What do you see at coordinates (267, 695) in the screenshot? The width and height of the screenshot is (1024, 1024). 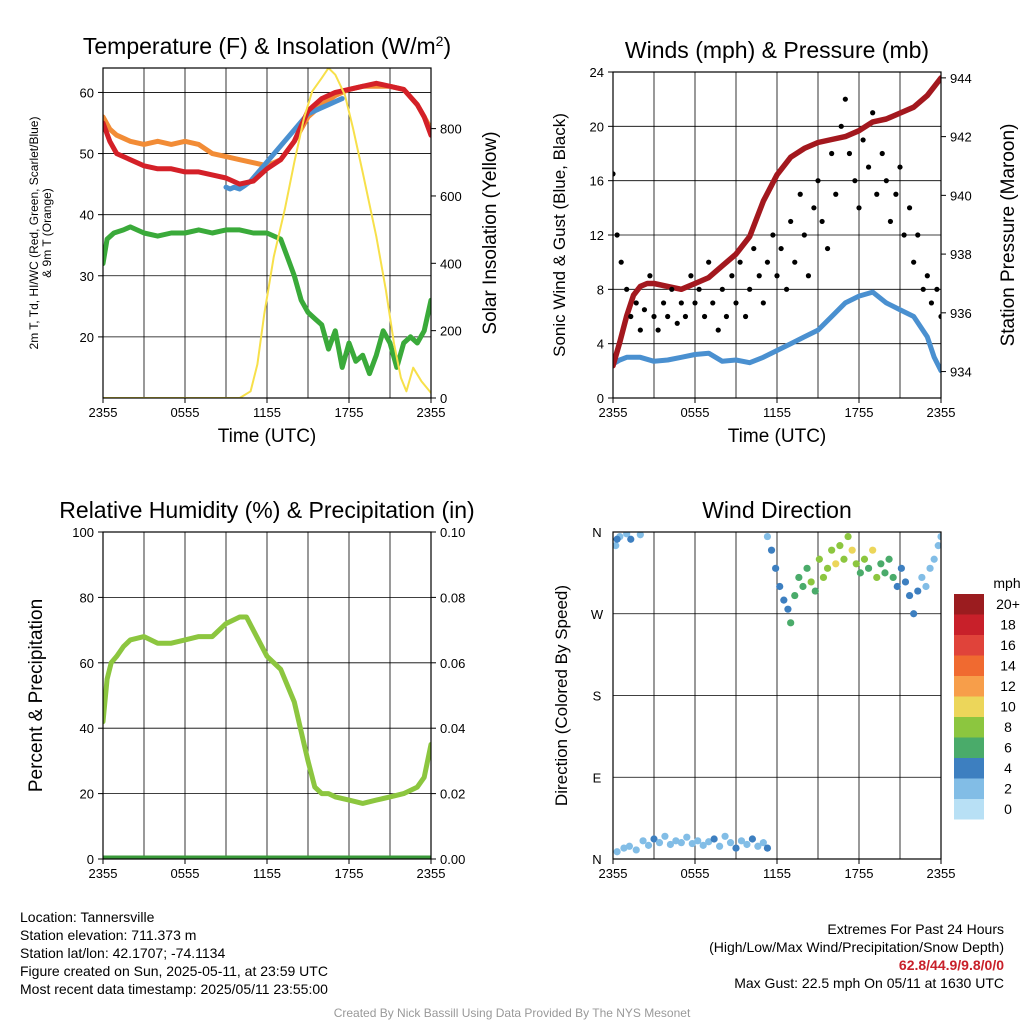 I see `p3-frame` at bounding box center [267, 695].